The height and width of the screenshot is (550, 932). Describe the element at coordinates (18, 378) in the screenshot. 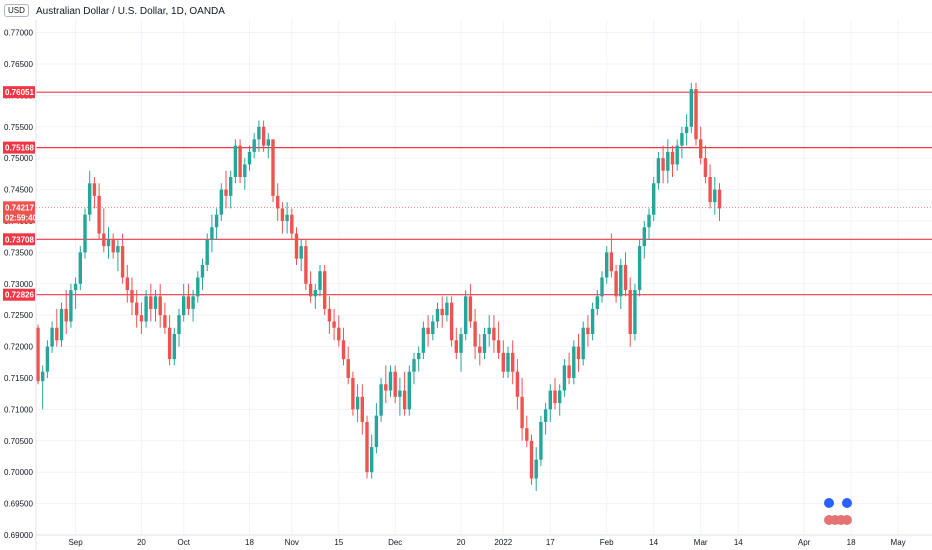

I see `y-tick-label: 0.71500` at that location.